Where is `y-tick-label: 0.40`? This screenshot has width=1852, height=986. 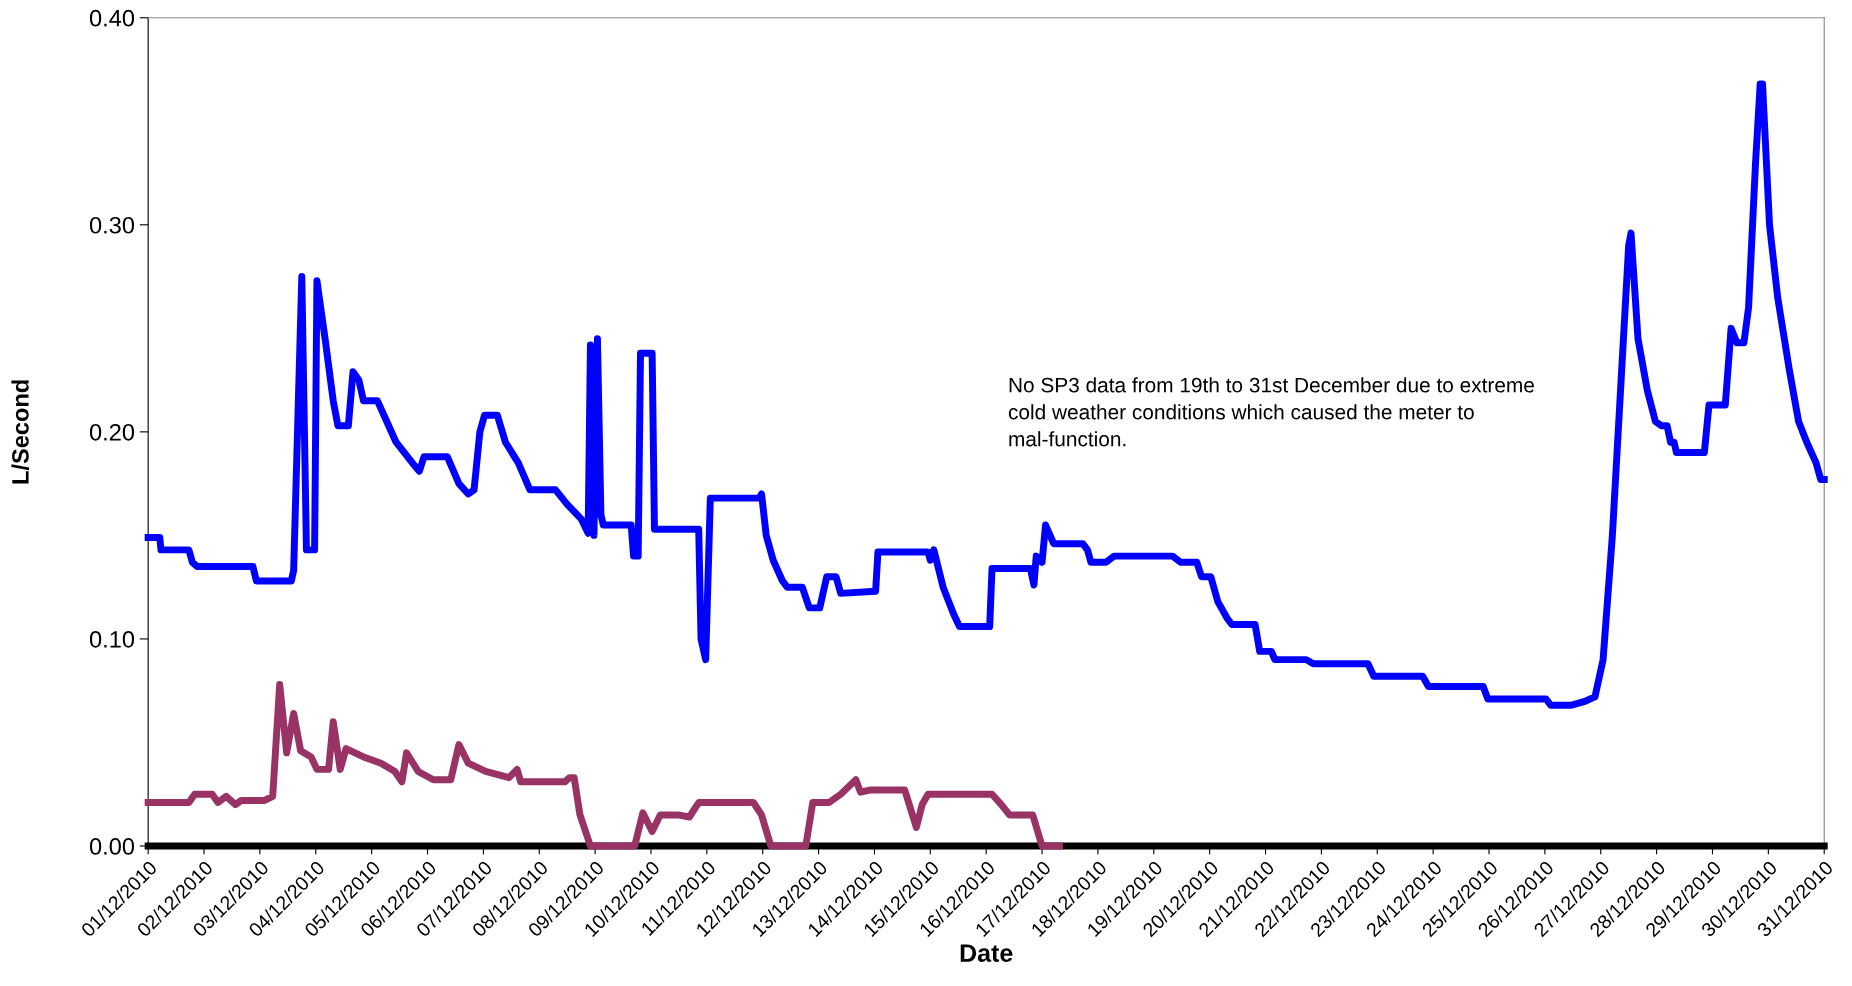 y-tick-label: 0.40 is located at coordinates (112, 18).